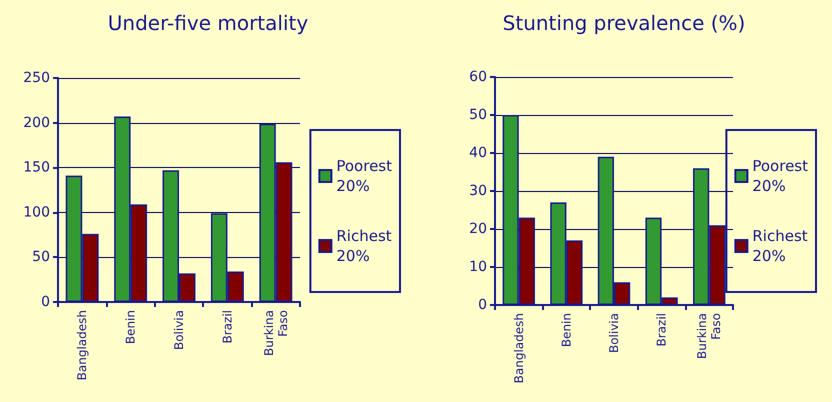 The height and width of the screenshot is (402, 832). Describe the element at coordinates (36, 168) in the screenshot. I see `y-tick-label: 150` at that location.